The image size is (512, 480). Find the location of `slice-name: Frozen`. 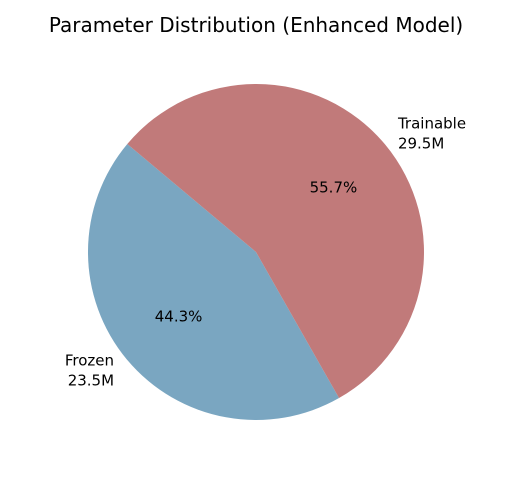

slice-name: Frozen is located at coordinates (89, 360).